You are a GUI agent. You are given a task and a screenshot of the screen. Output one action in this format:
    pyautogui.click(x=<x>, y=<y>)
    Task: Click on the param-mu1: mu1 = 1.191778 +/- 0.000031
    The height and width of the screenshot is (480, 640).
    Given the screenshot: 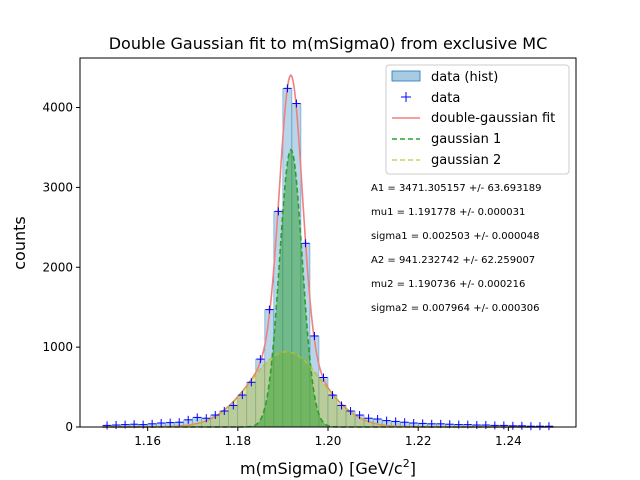 What is the action you would take?
    pyautogui.click(x=448, y=212)
    